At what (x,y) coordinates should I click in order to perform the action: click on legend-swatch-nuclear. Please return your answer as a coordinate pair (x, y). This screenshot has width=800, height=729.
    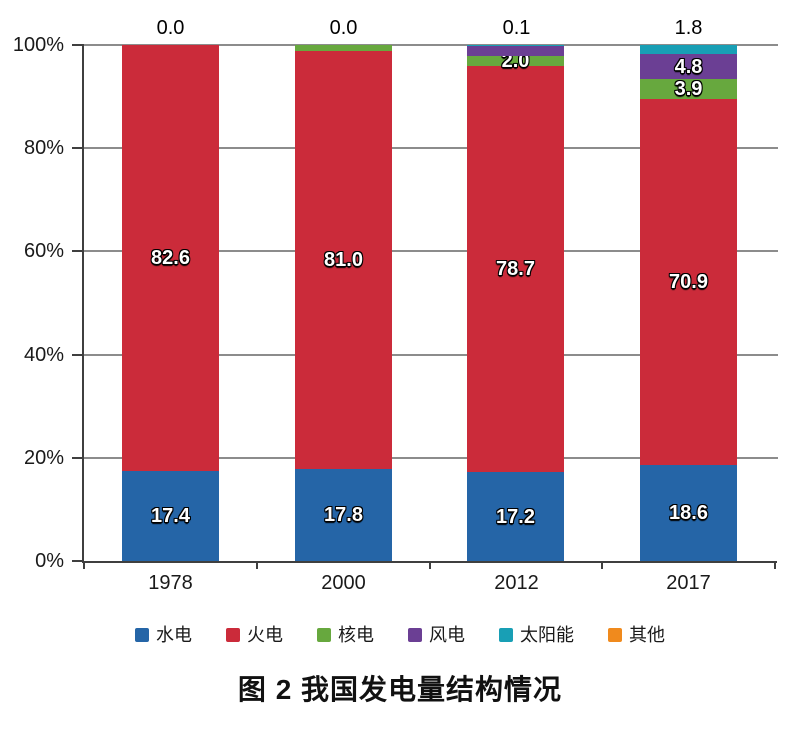
    Looking at the image, I should click on (324, 635).